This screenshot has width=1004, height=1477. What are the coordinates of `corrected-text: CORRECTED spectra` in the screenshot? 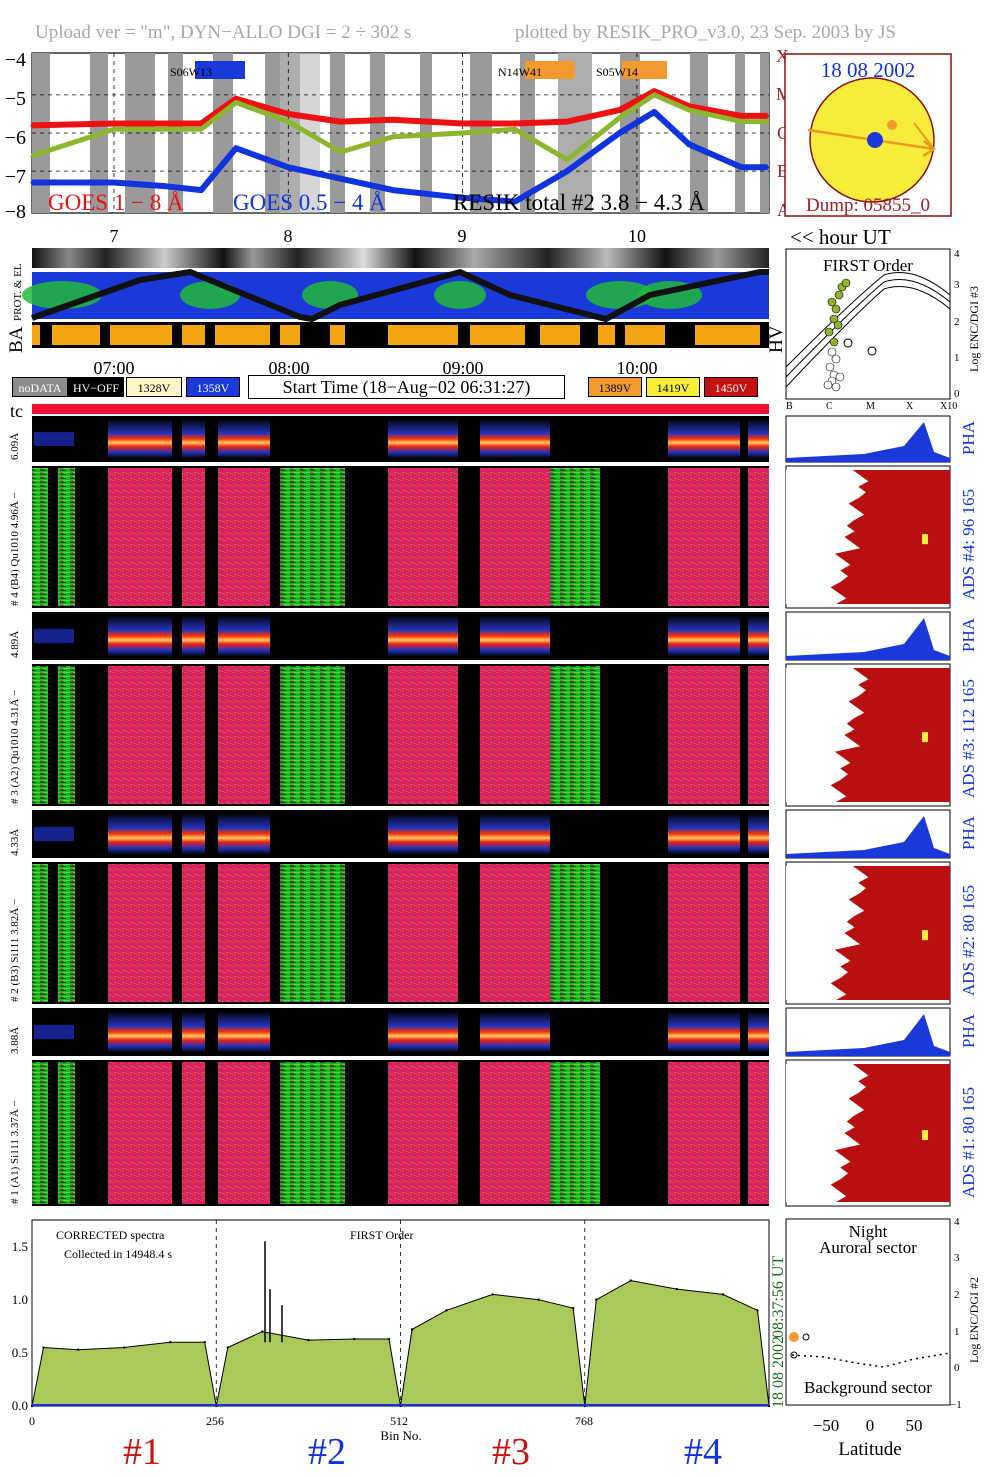 It's located at (110, 1235).